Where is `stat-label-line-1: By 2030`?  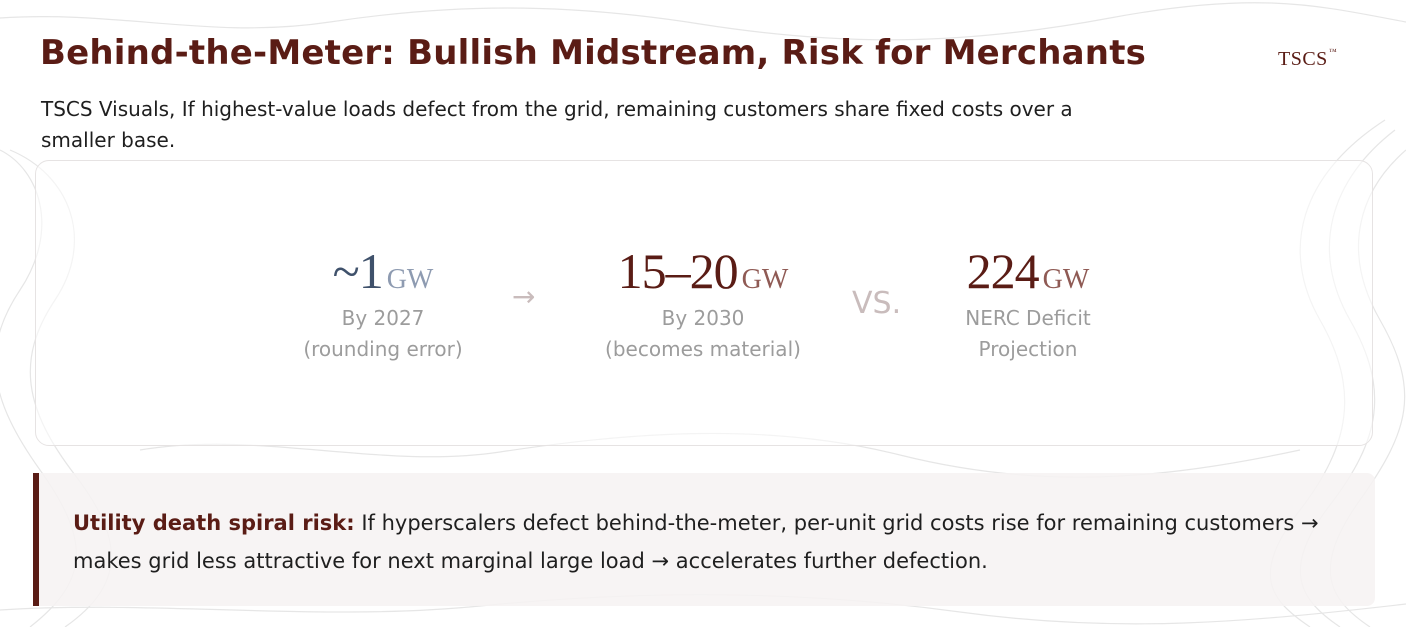 stat-label-line-1: By 2030 is located at coordinates (703, 318).